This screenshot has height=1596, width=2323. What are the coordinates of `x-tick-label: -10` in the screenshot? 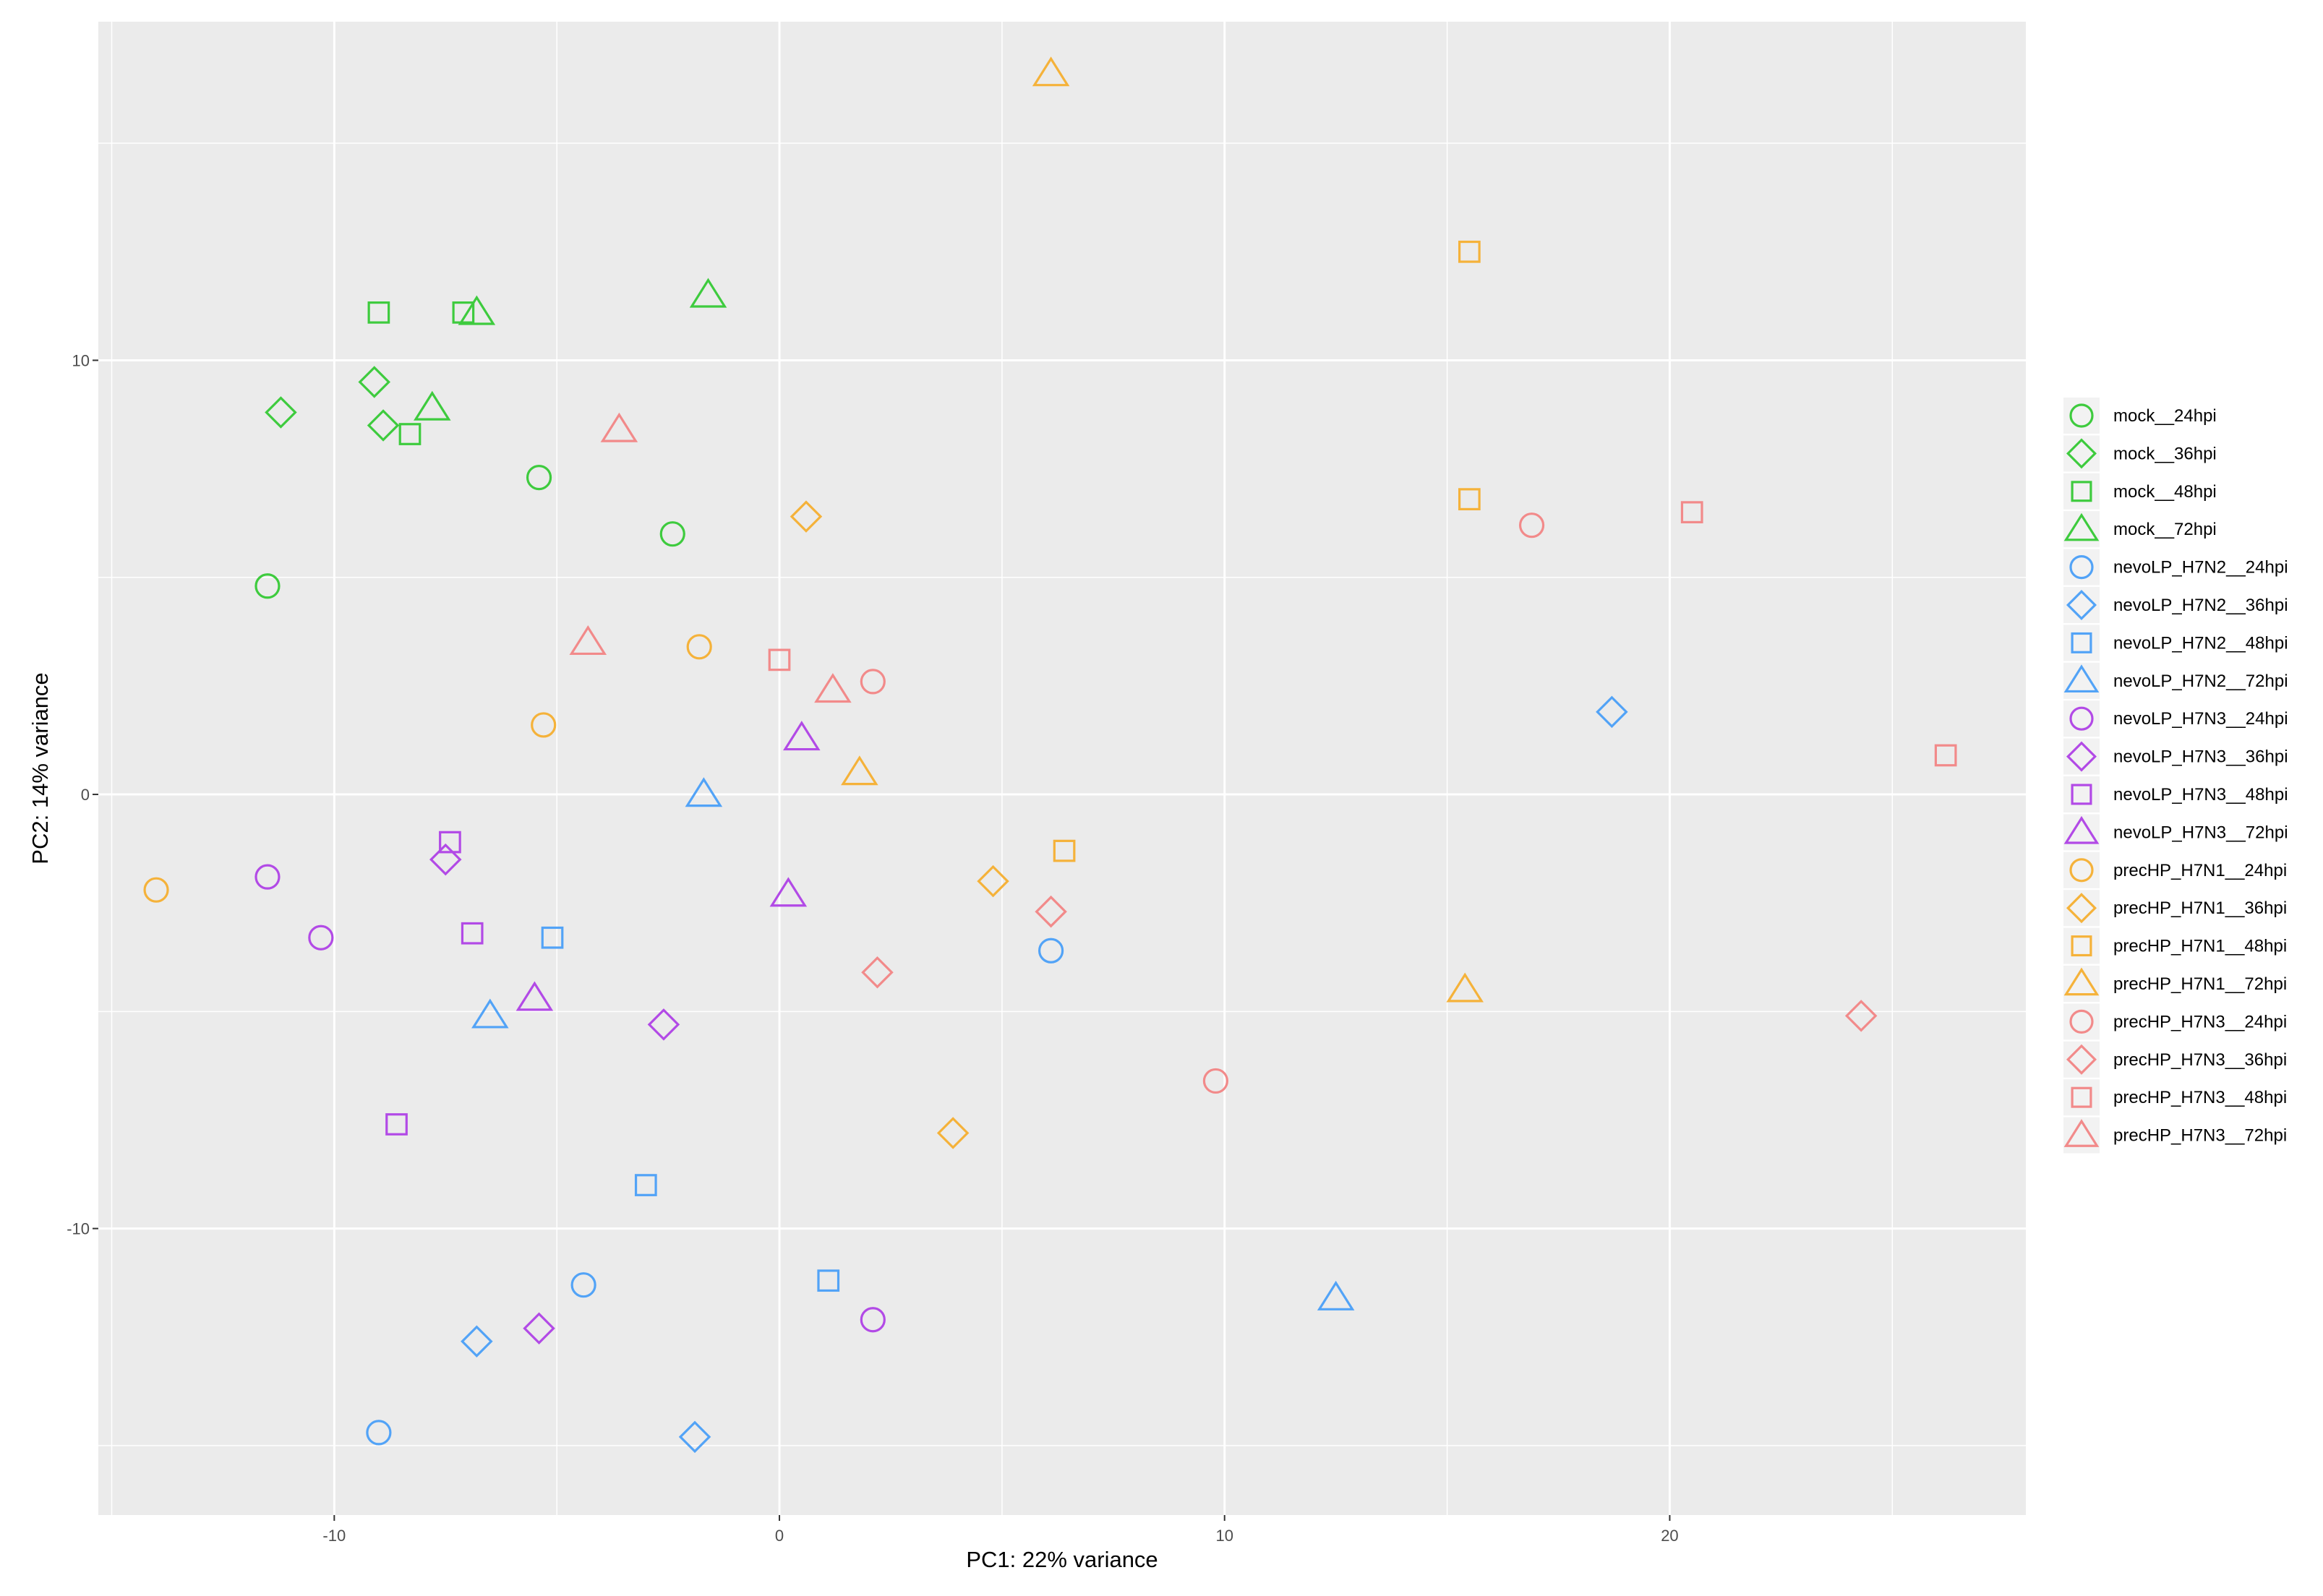 It's located at (334, 1536).